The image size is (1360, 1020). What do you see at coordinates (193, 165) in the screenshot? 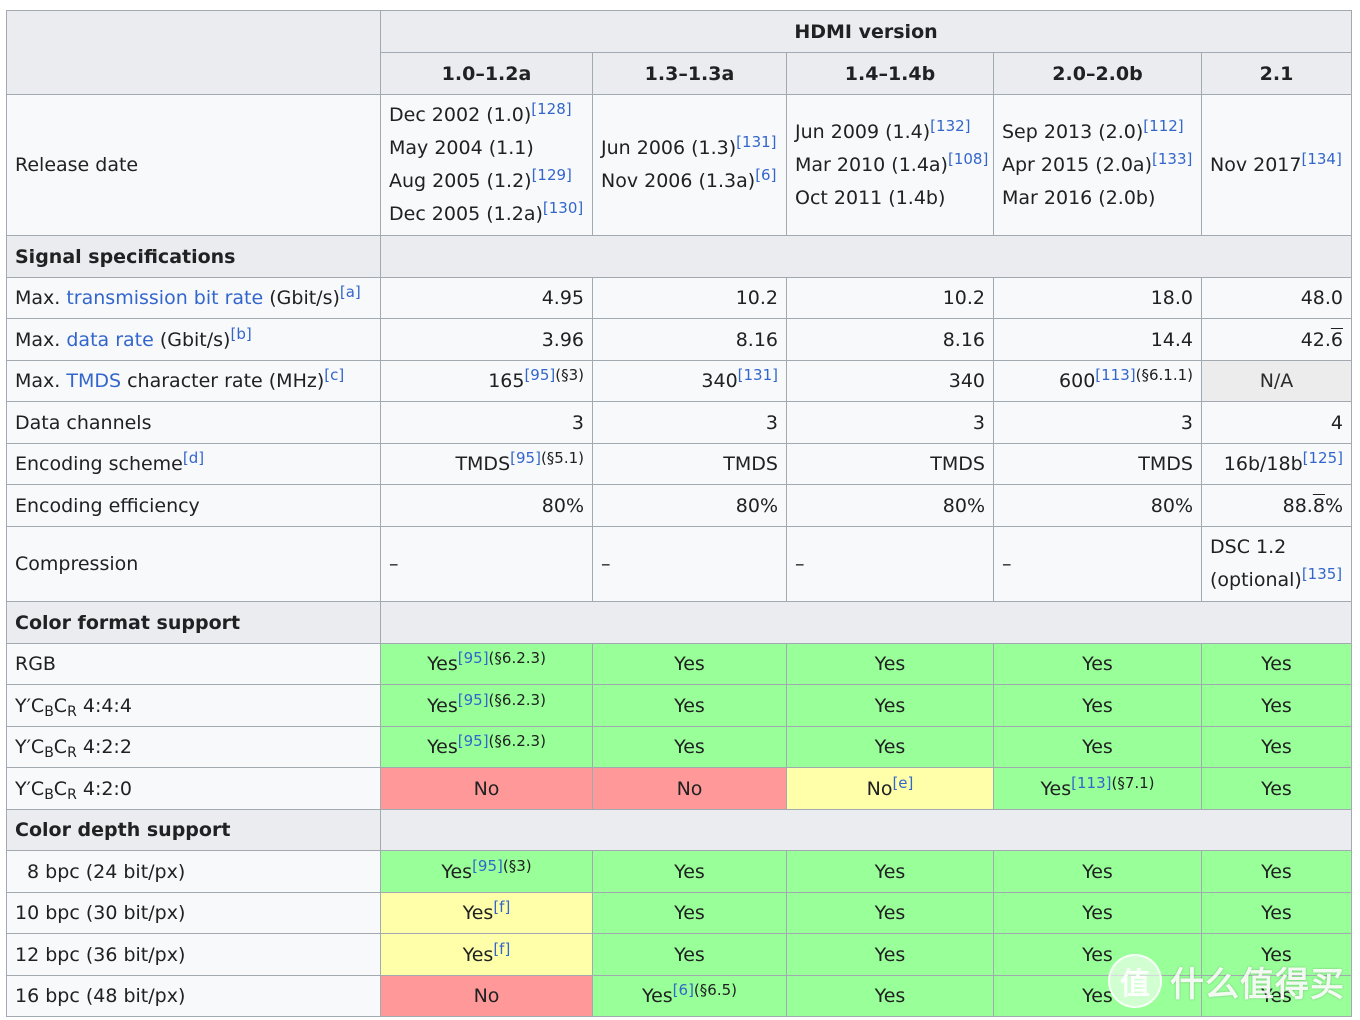
I see `row-label: Release date` at bounding box center [193, 165].